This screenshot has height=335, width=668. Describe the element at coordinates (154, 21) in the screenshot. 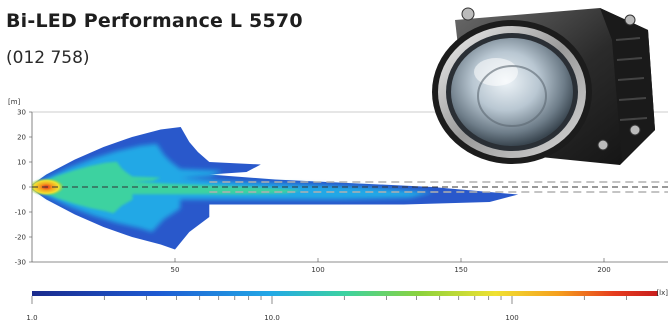

I see `product-title: Bi-LED Performance L 5570` at that location.